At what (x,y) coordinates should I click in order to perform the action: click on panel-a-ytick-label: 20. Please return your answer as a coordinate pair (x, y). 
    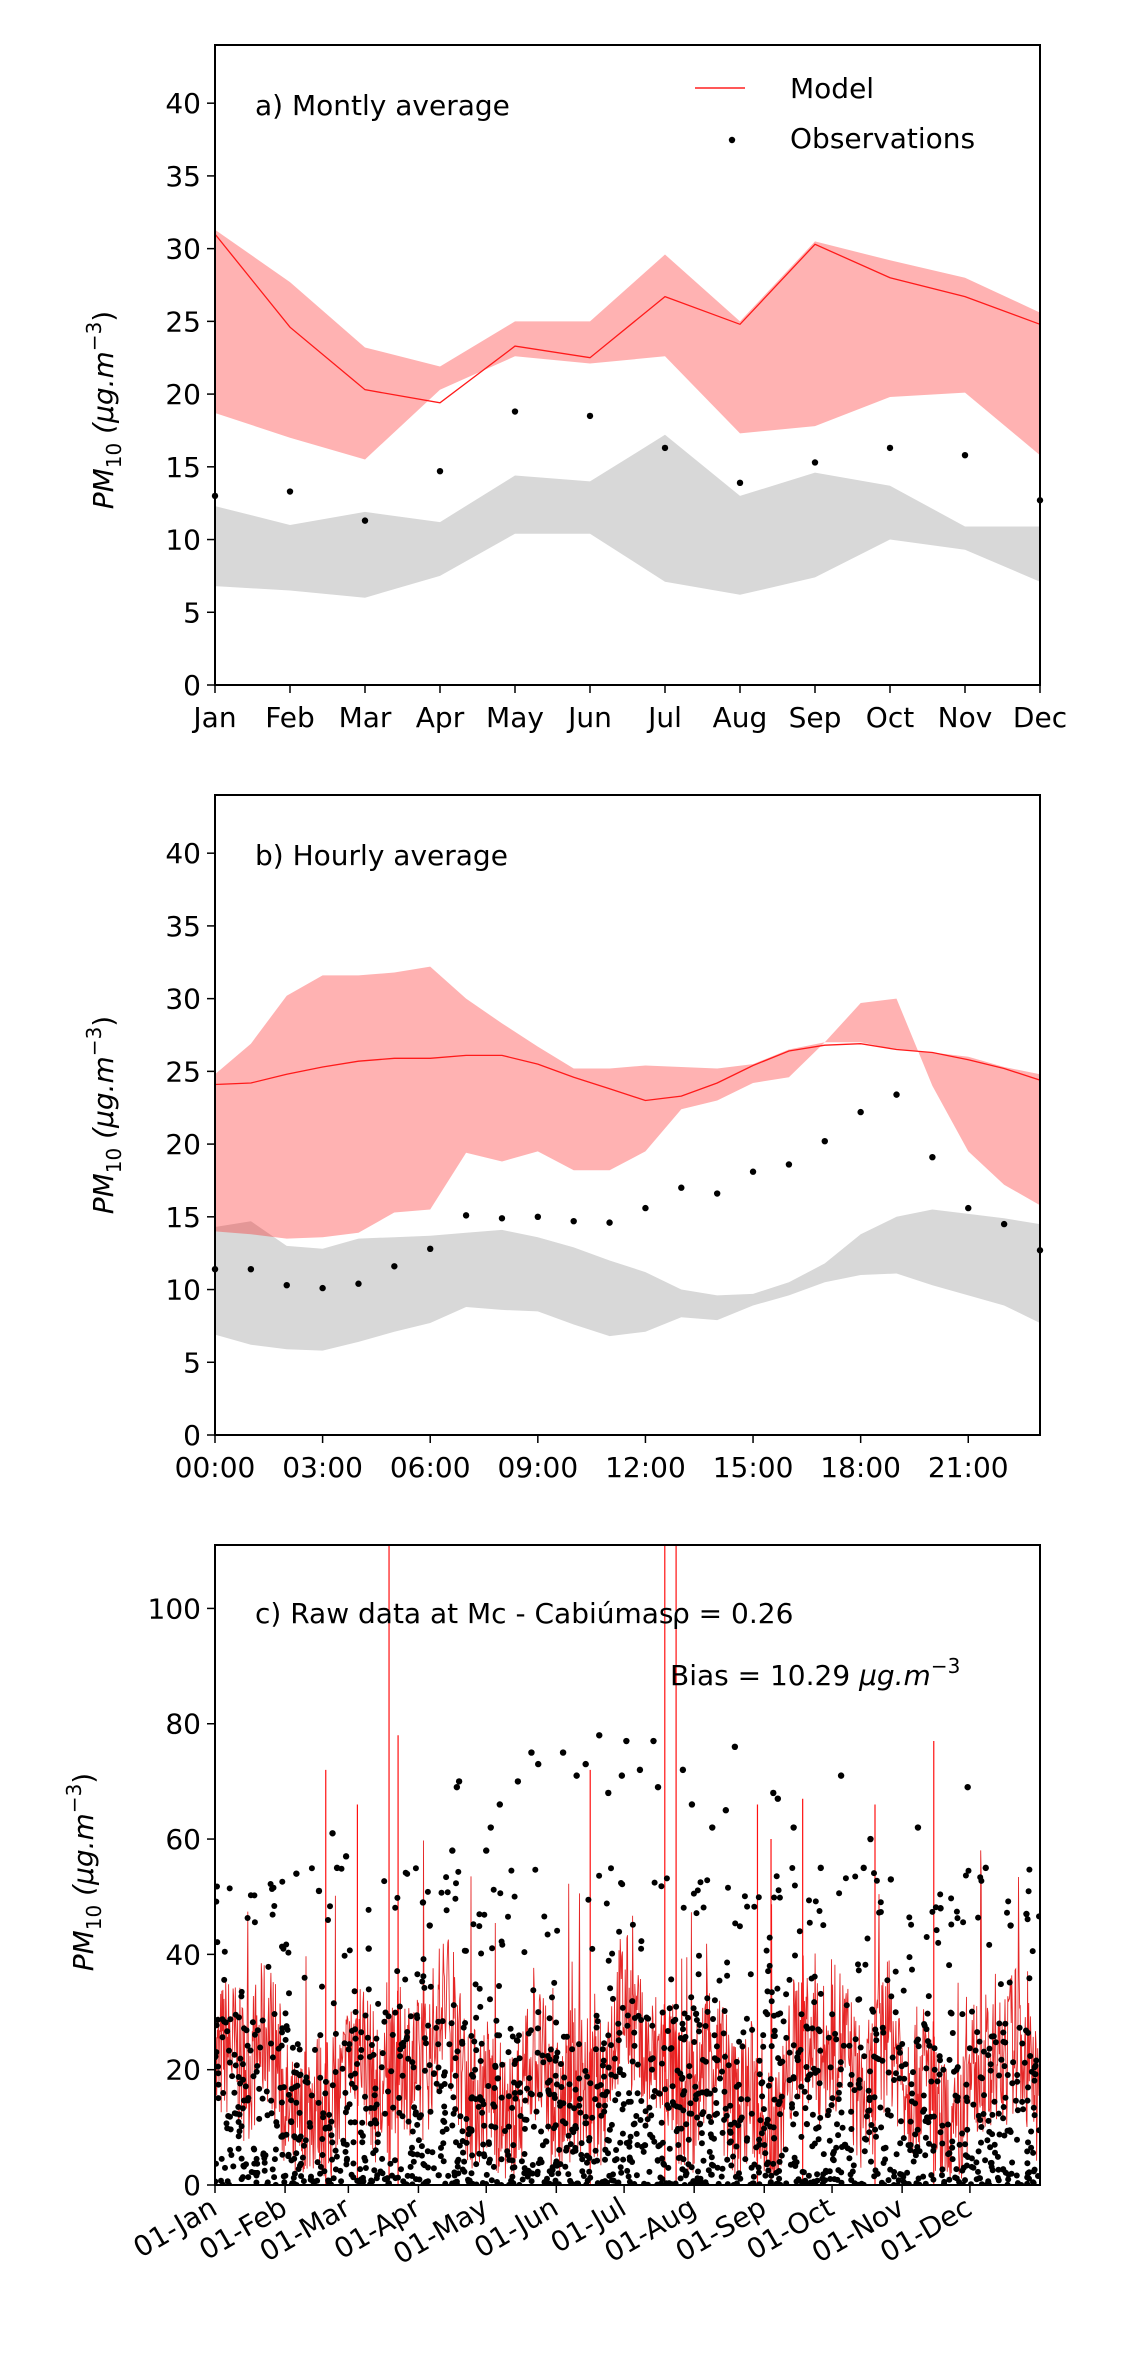
    Looking at the image, I should click on (183, 394).